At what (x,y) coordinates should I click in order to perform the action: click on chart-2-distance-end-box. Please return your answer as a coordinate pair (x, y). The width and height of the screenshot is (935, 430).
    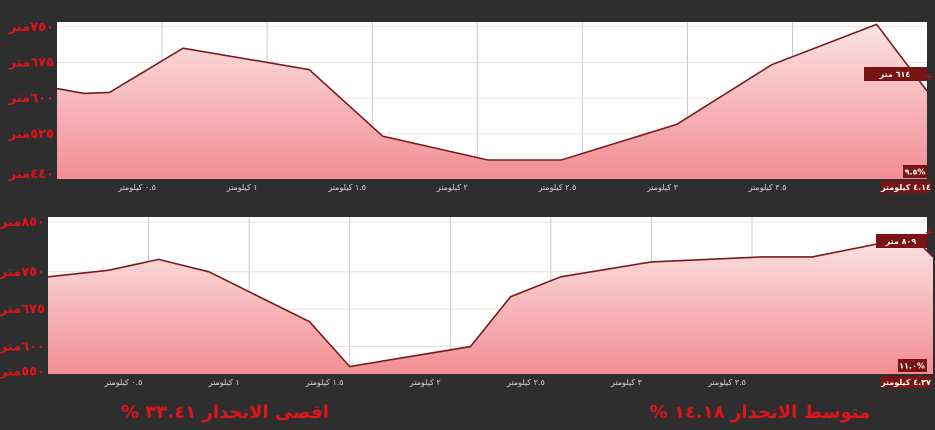
    Looking at the image, I should click on (906, 382).